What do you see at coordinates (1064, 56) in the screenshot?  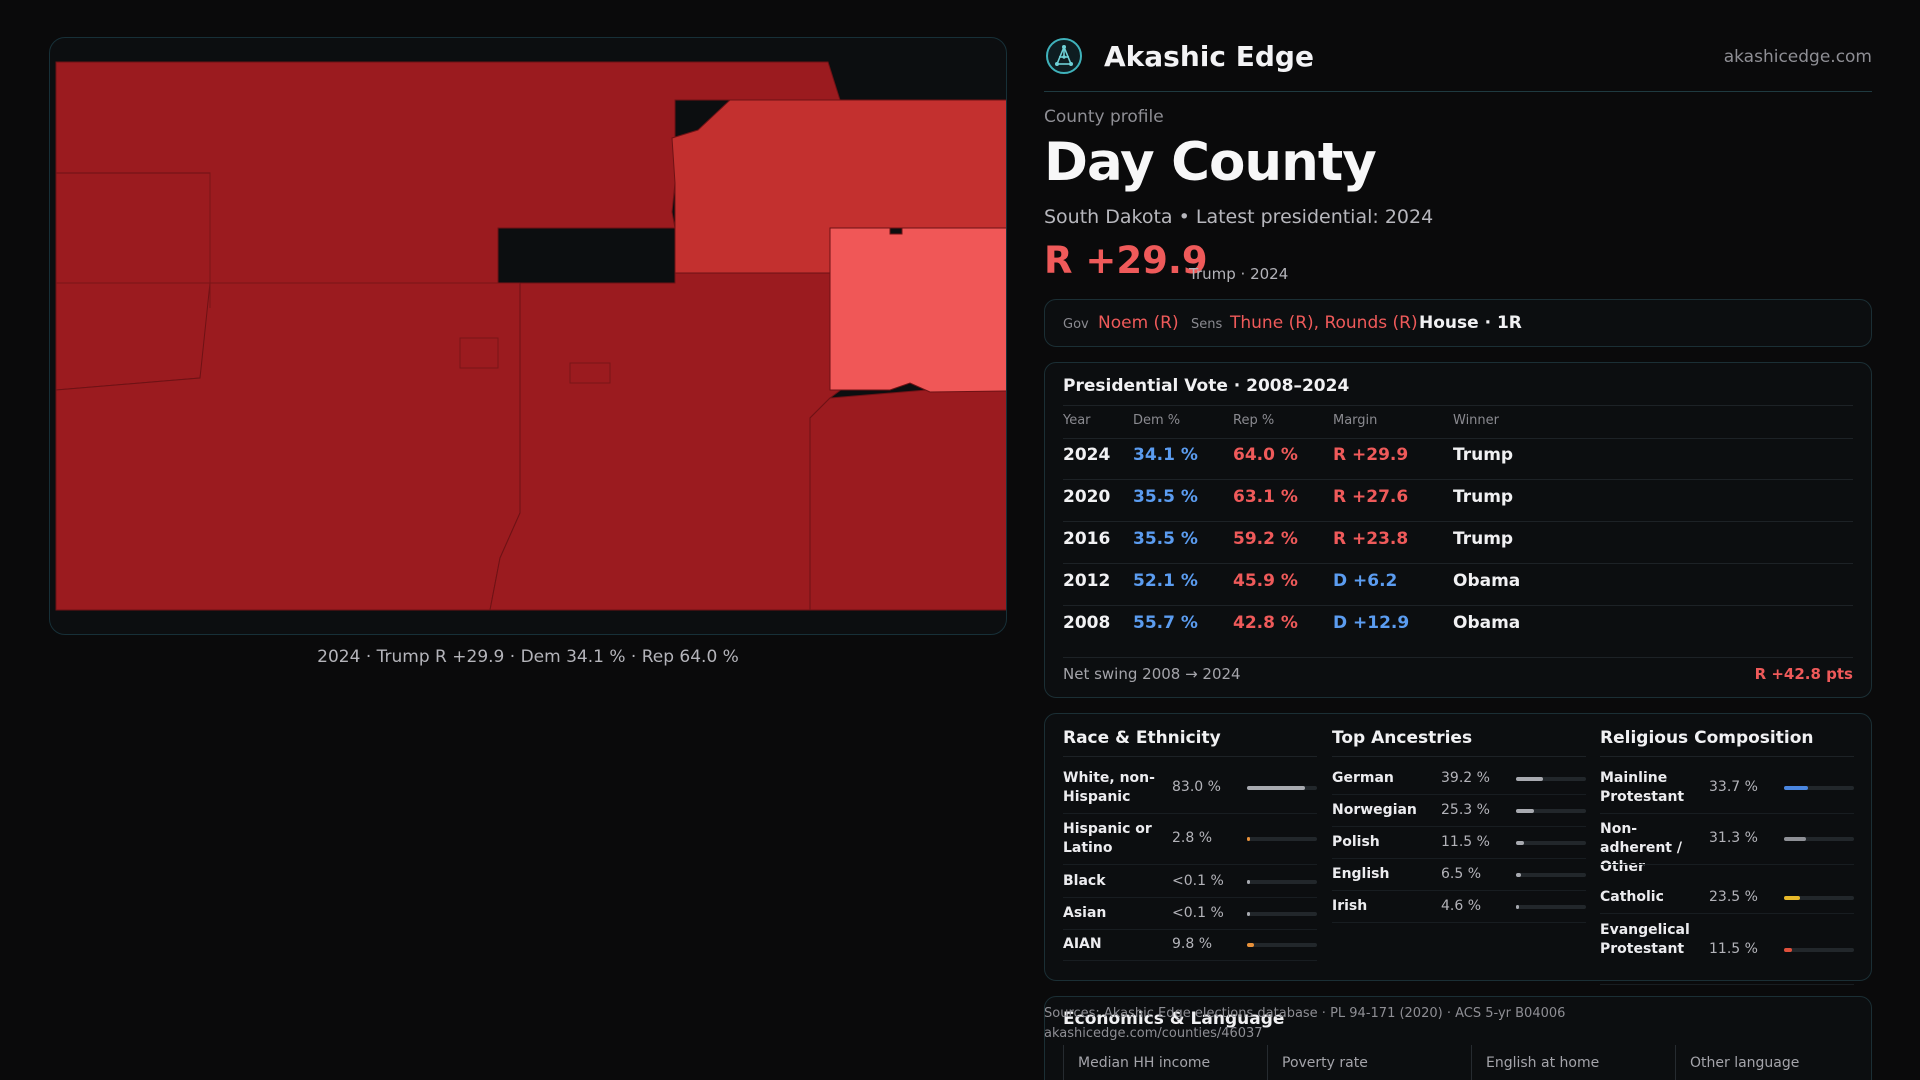 I see `network-globe-icon` at bounding box center [1064, 56].